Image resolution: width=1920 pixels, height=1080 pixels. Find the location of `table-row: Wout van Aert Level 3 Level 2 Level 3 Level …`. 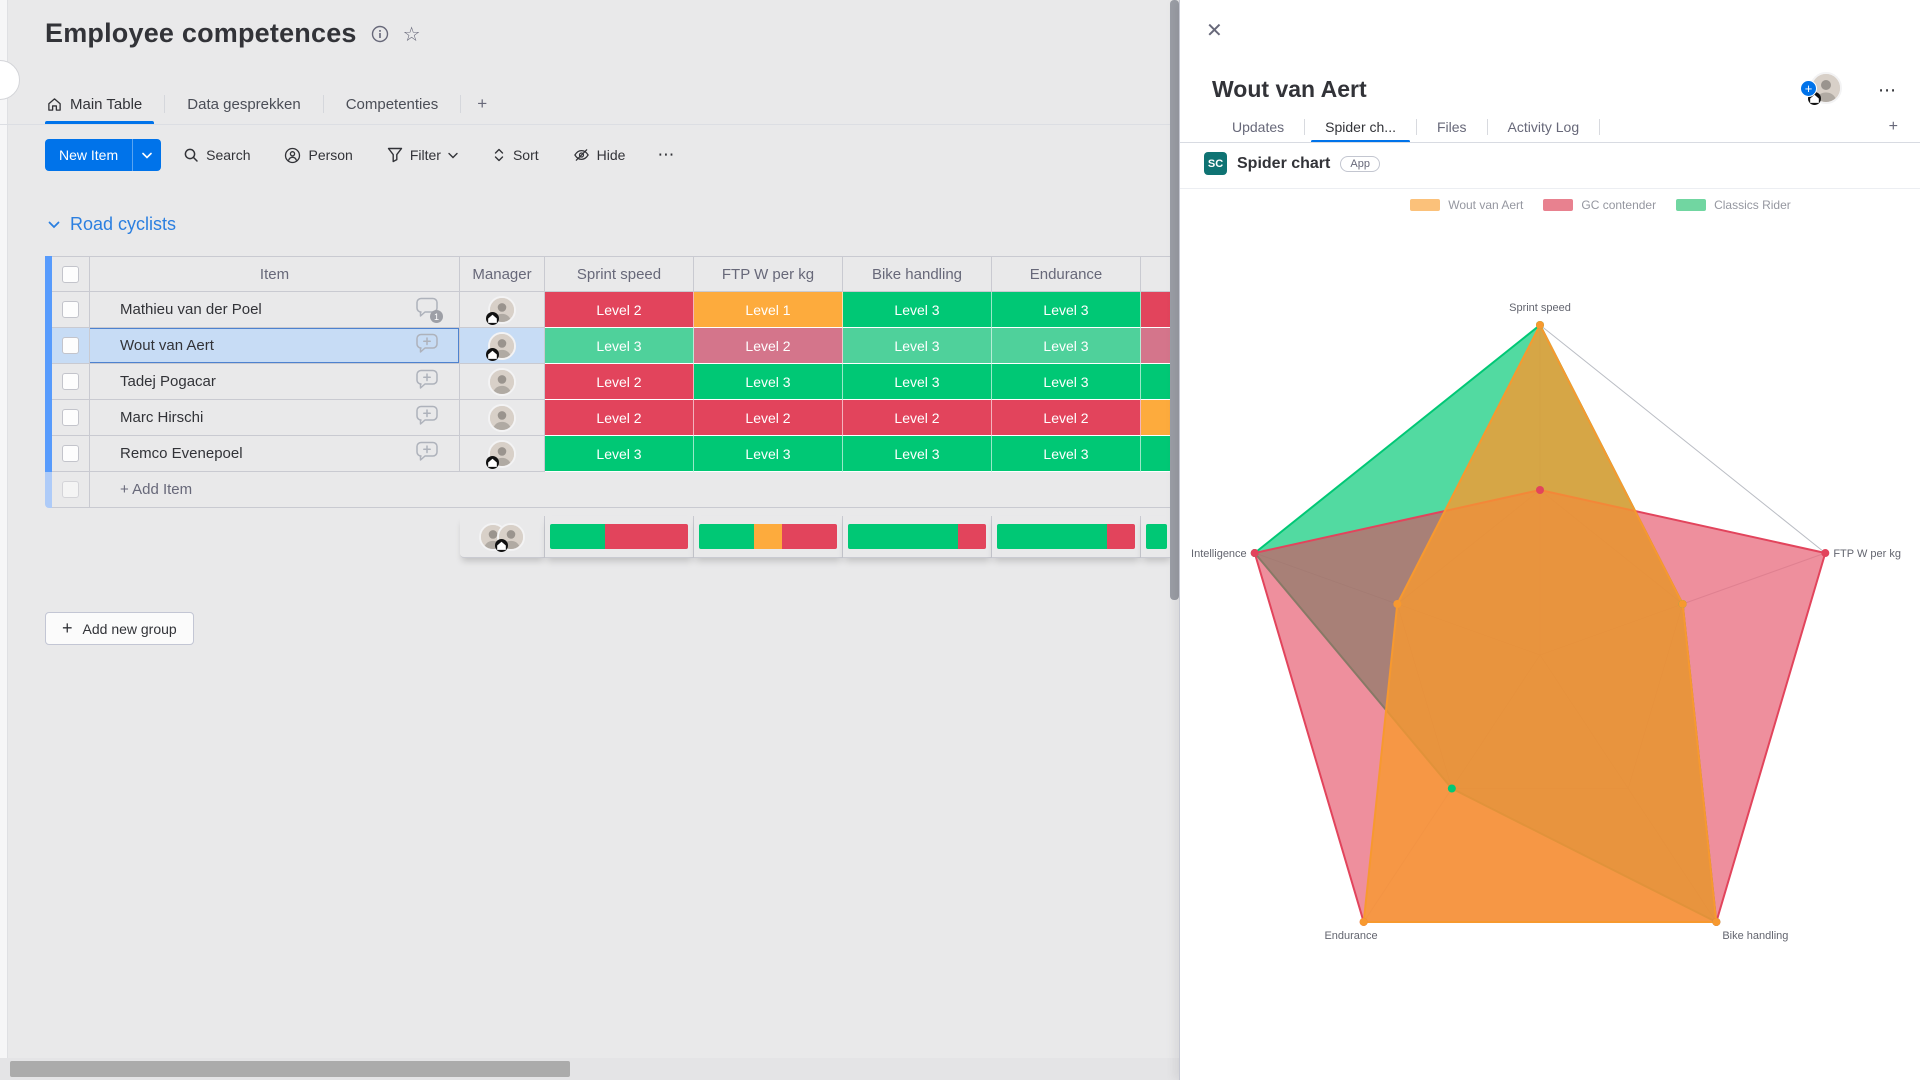

table-row: Wout van Aert Level 3 Level 2 Level 3 Level … is located at coordinates (608, 346).